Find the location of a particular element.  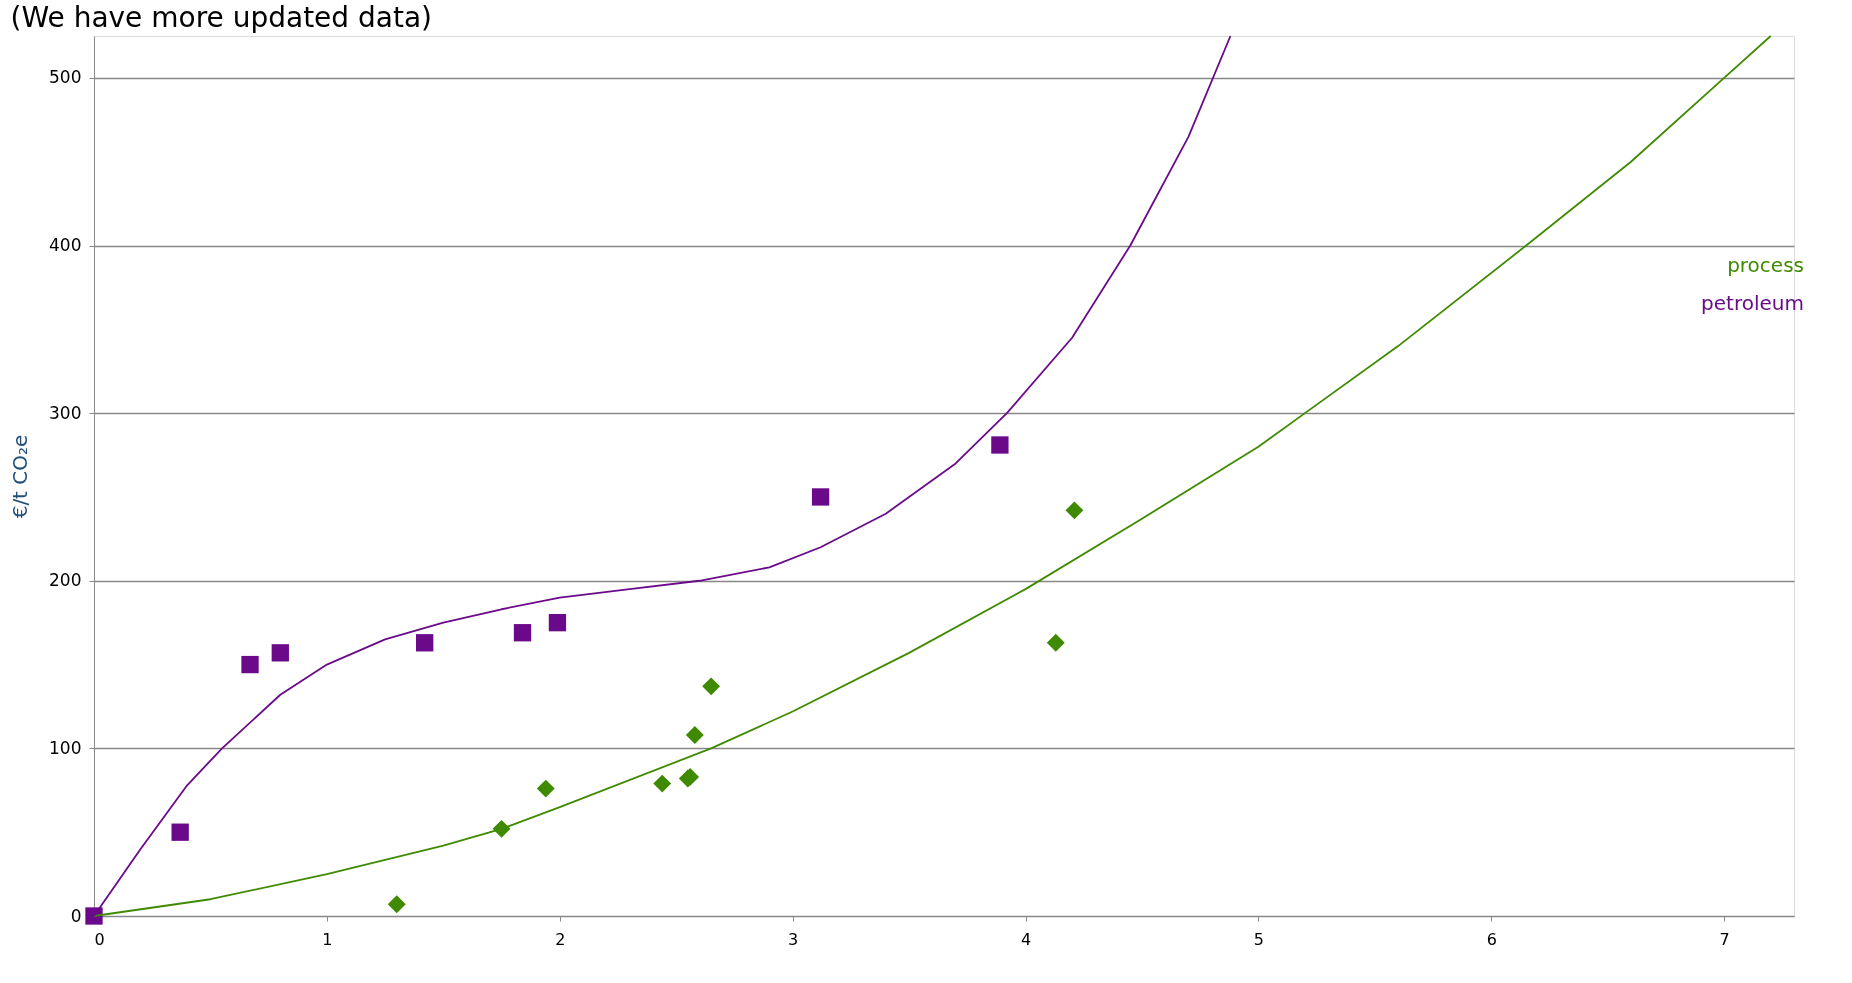

text: process is located at coordinates (1765, 265).